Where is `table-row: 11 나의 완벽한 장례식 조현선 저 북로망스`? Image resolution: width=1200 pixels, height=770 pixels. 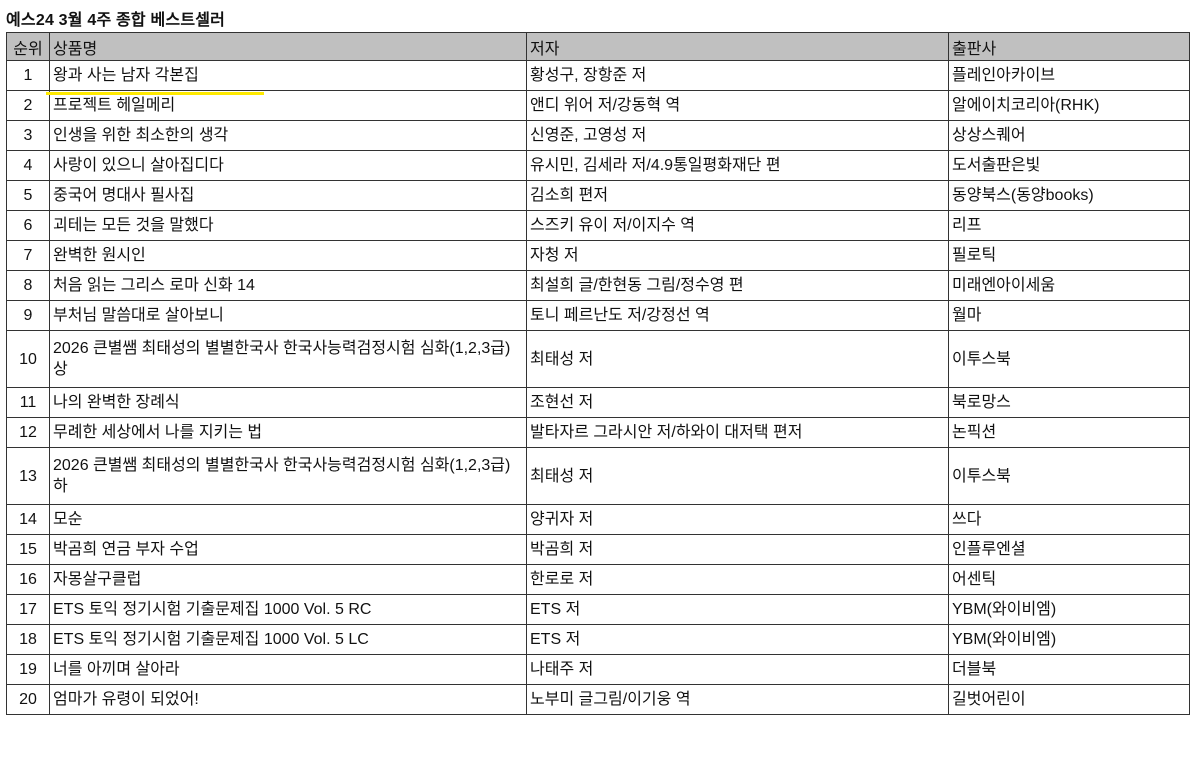
table-row: 11 나의 완벽한 장례식 조현선 저 북로망스 is located at coordinates (598, 402).